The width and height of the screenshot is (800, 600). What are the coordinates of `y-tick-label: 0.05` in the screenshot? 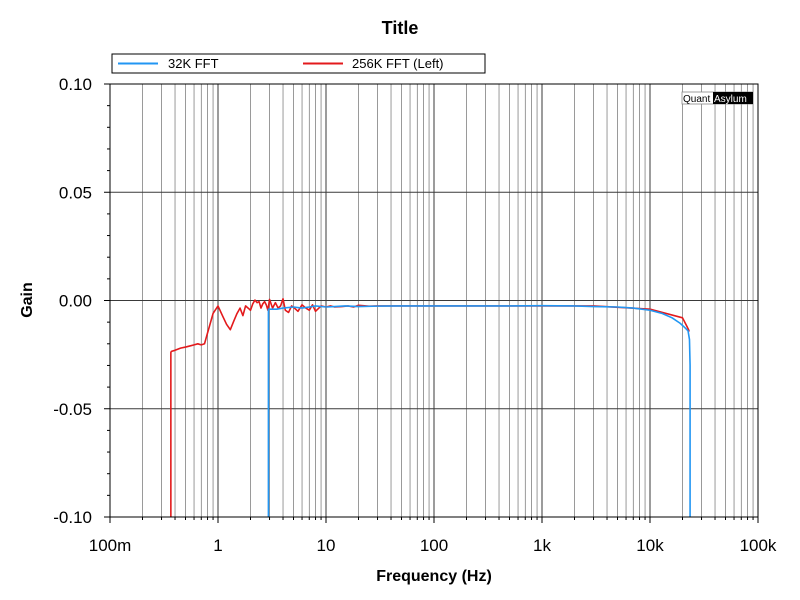 It's located at (75, 192).